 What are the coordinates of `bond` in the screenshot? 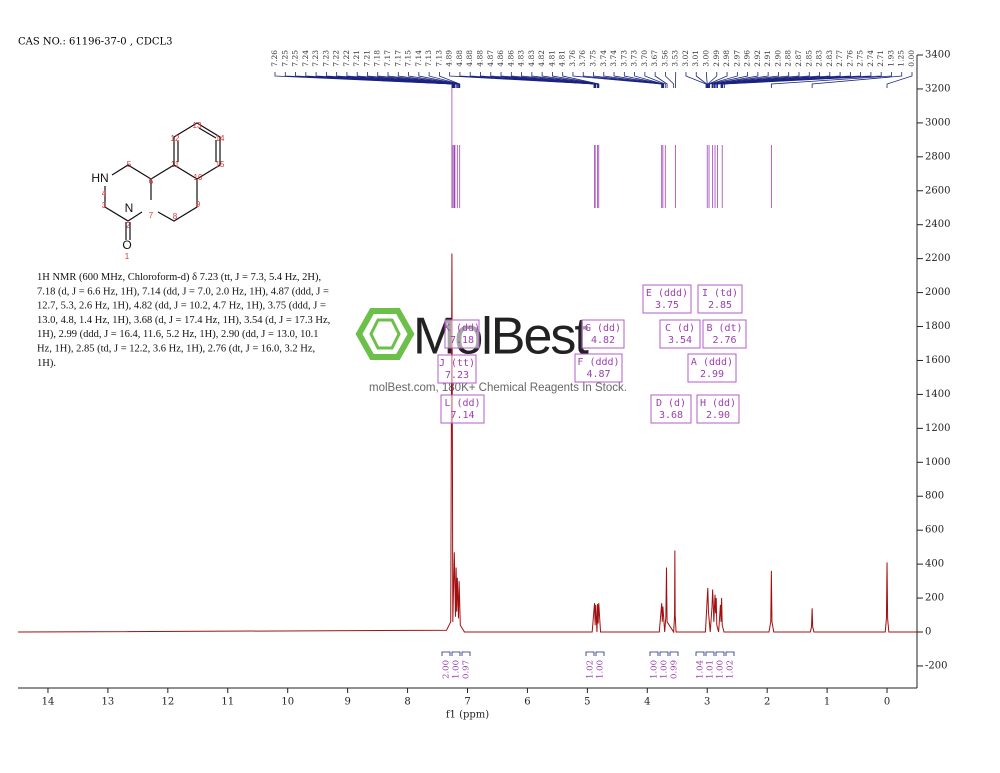 It's located at (207, 133).